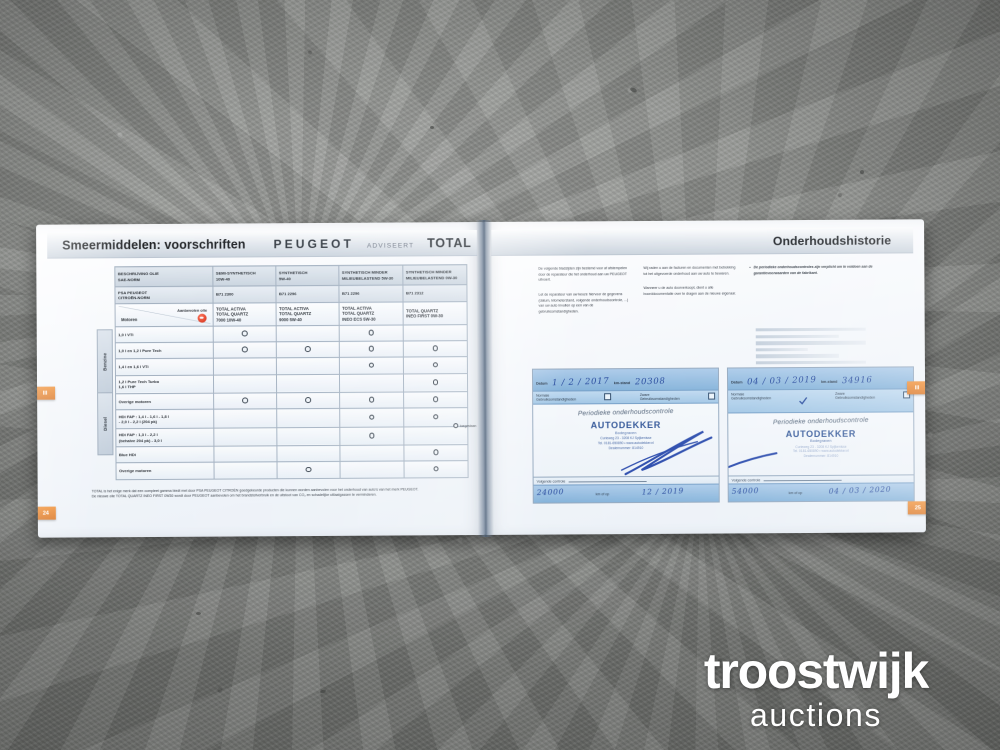 This screenshot has height=750, width=1000. What do you see at coordinates (820, 379) in the screenshot?
I see `stamp-date-row: Datum 04 / 03 / 2019 km-stand 34916` at bounding box center [820, 379].